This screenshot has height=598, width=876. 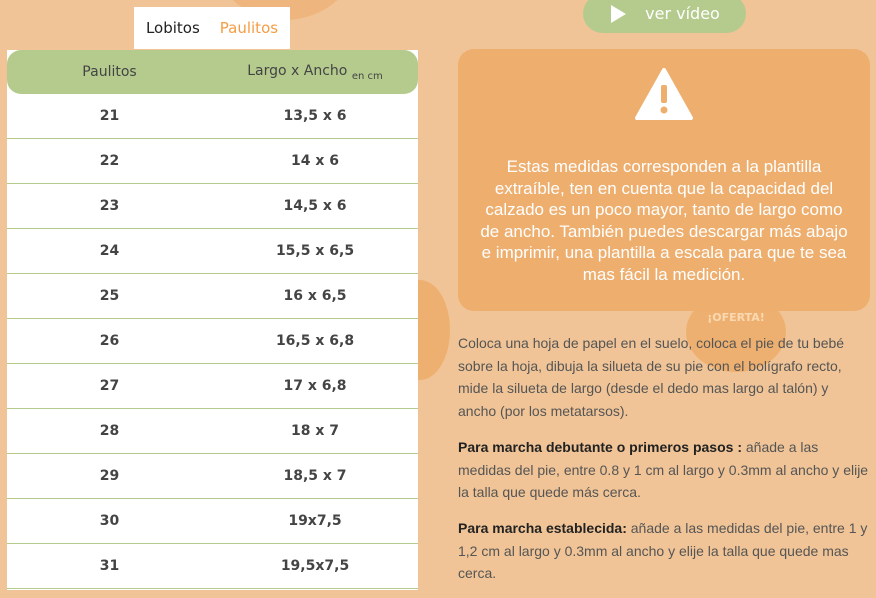 What do you see at coordinates (109, 476) in the screenshot?
I see `size-cell: 29` at bounding box center [109, 476].